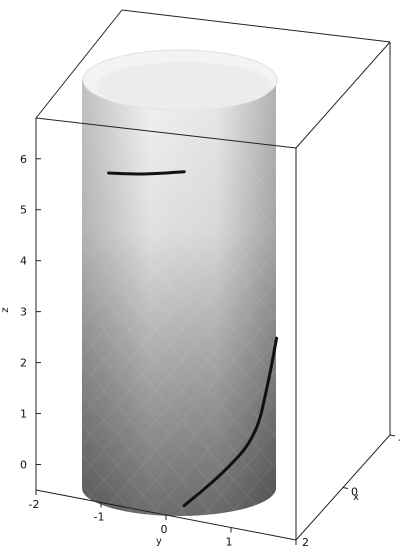 The height and width of the screenshot is (554, 400). What do you see at coordinates (23, 414) in the screenshot?
I see `z-tick-label: 1` at bounding box center [23, 414].